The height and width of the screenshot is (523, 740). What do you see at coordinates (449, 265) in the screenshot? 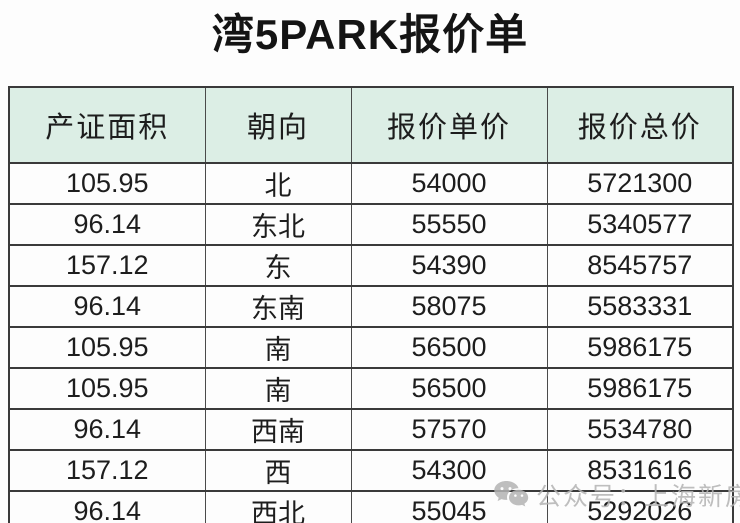
I see `table-cell: 54390` at bounding box center [449, 265].